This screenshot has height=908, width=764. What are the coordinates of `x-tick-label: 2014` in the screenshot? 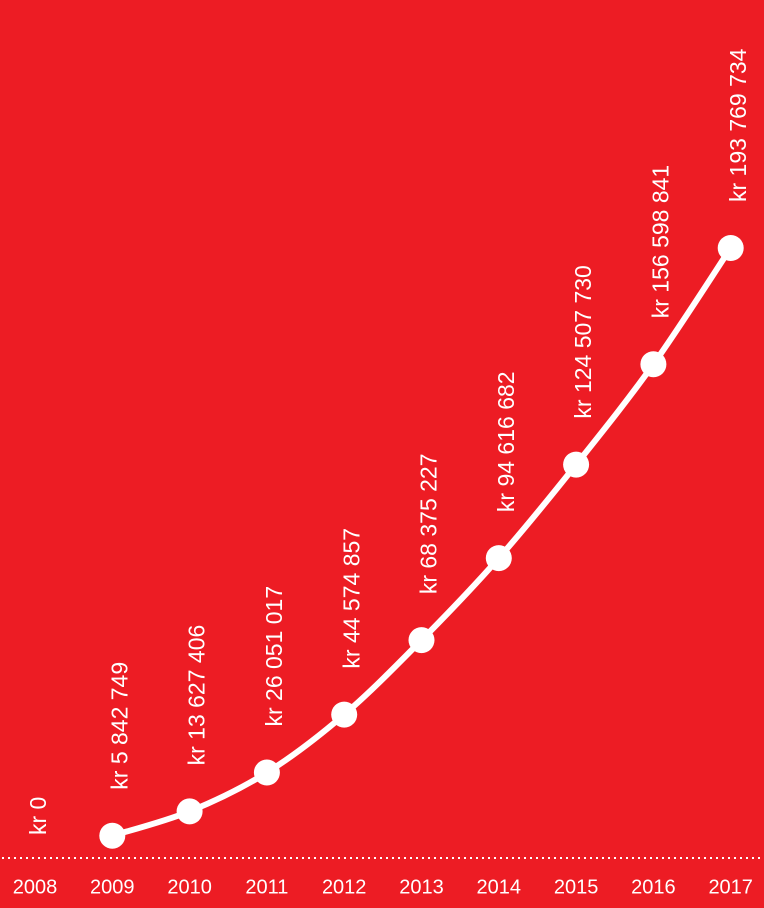 It's located at (499, 887).